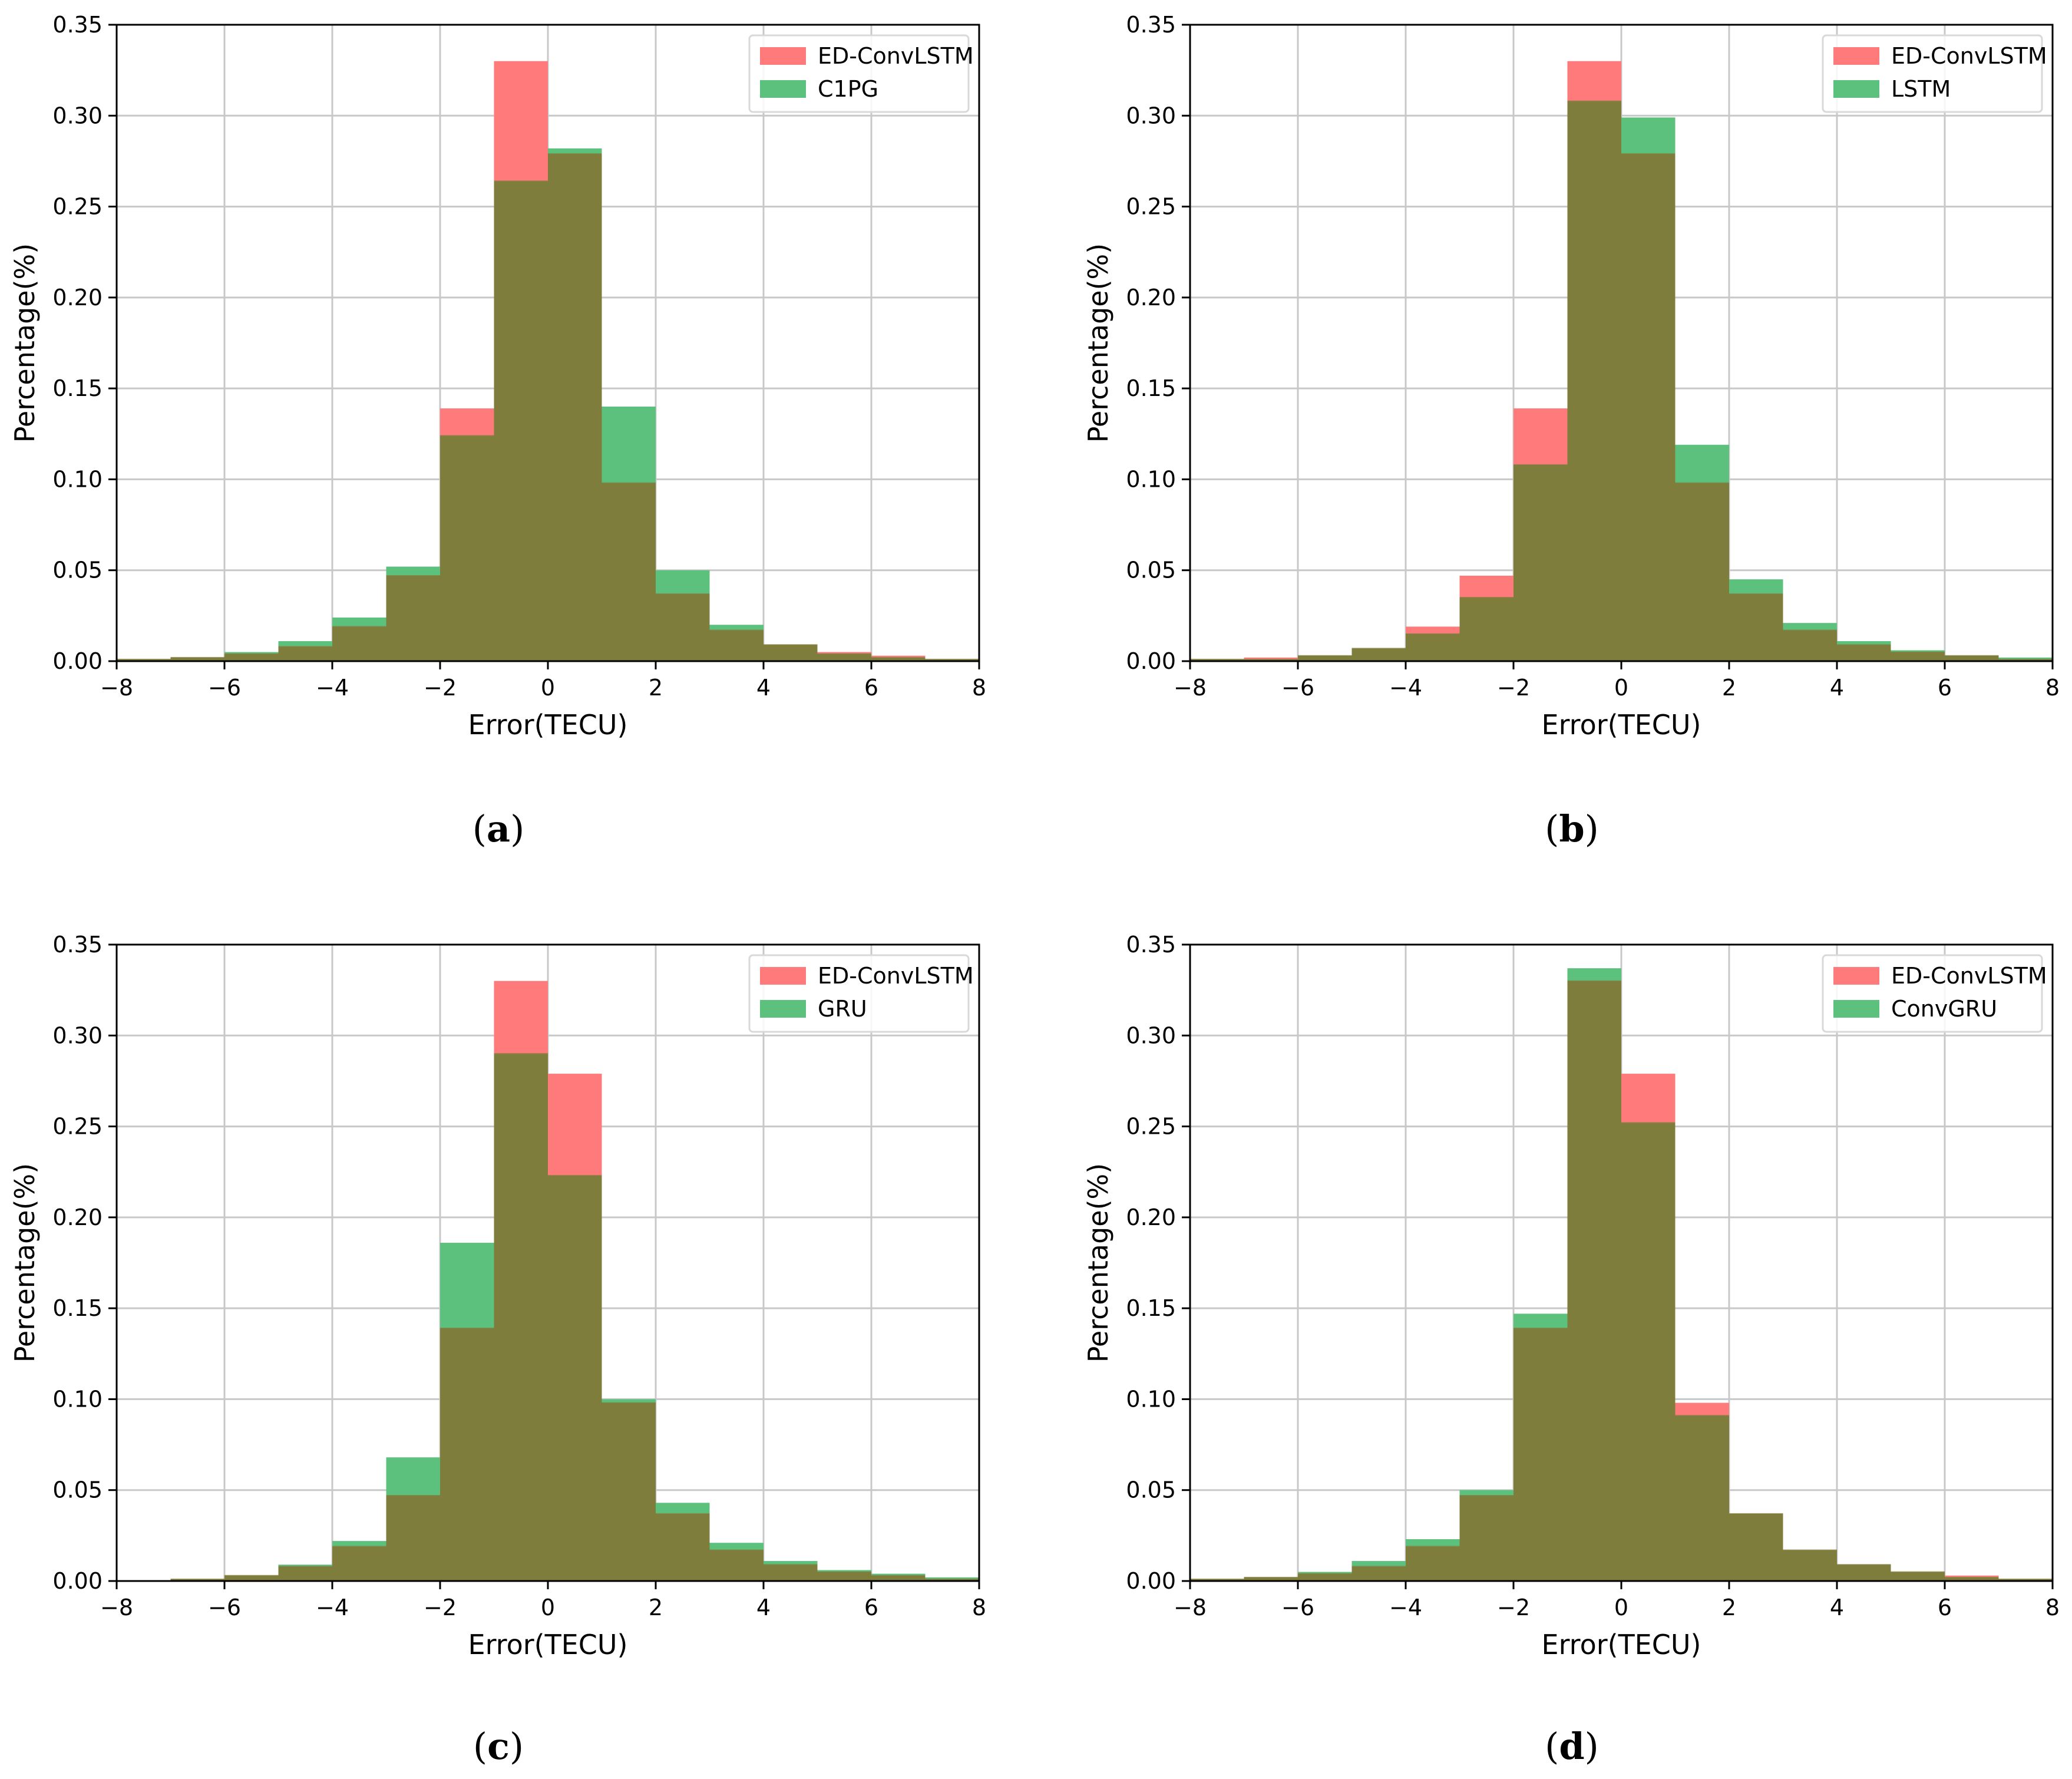 The height and width of the screenshot is (1779, 2072). What do you see at coordinates (548, 725) in the screenshot?
I see `x-axis-label: Error(TECU)` at bounding box center [548, 725].